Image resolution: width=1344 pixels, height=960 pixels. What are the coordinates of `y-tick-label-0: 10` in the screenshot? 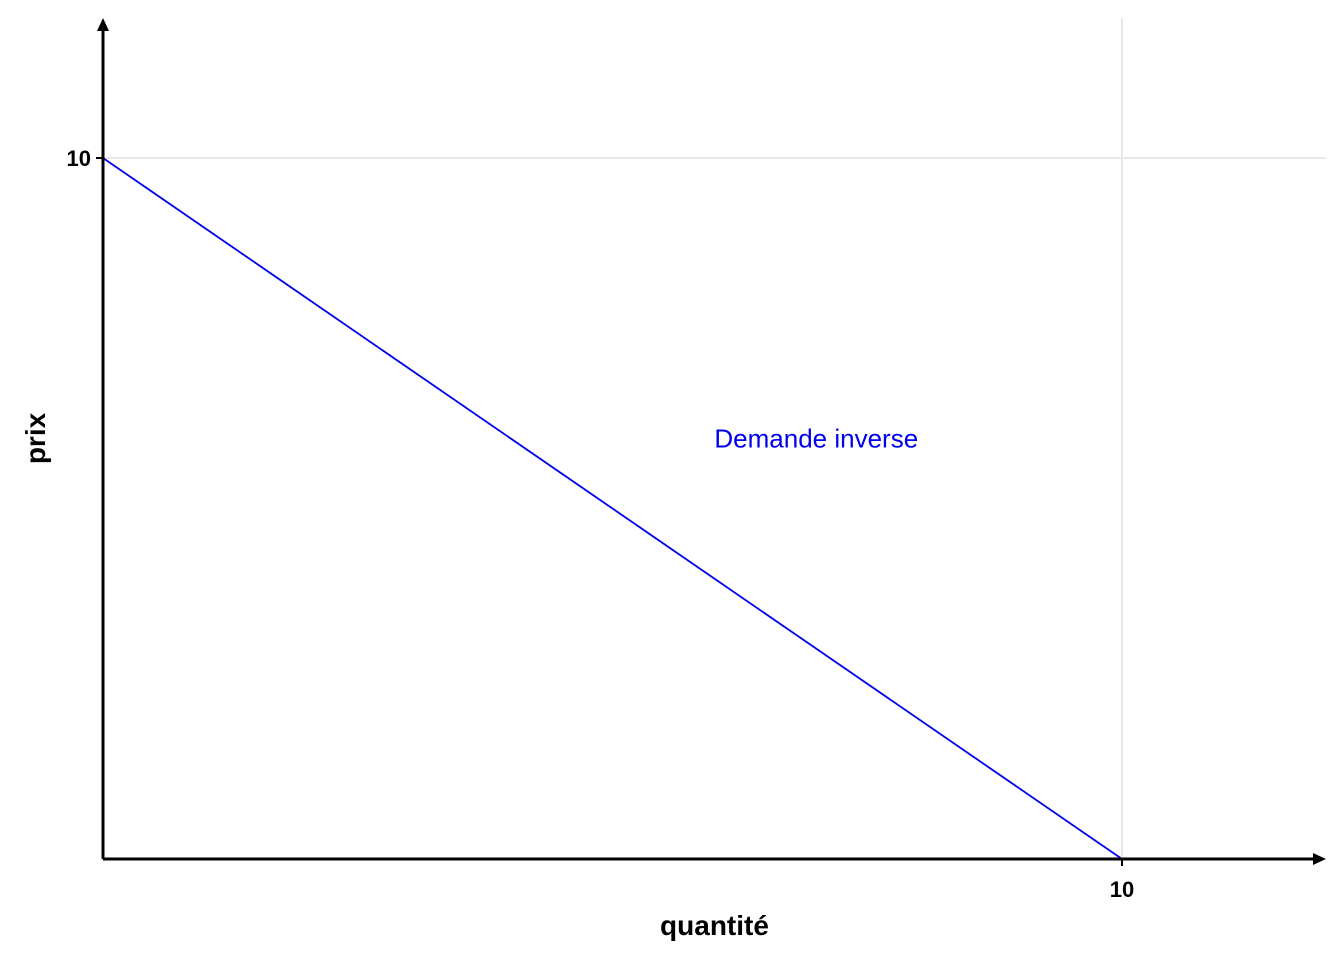 It's located at (79, 158).